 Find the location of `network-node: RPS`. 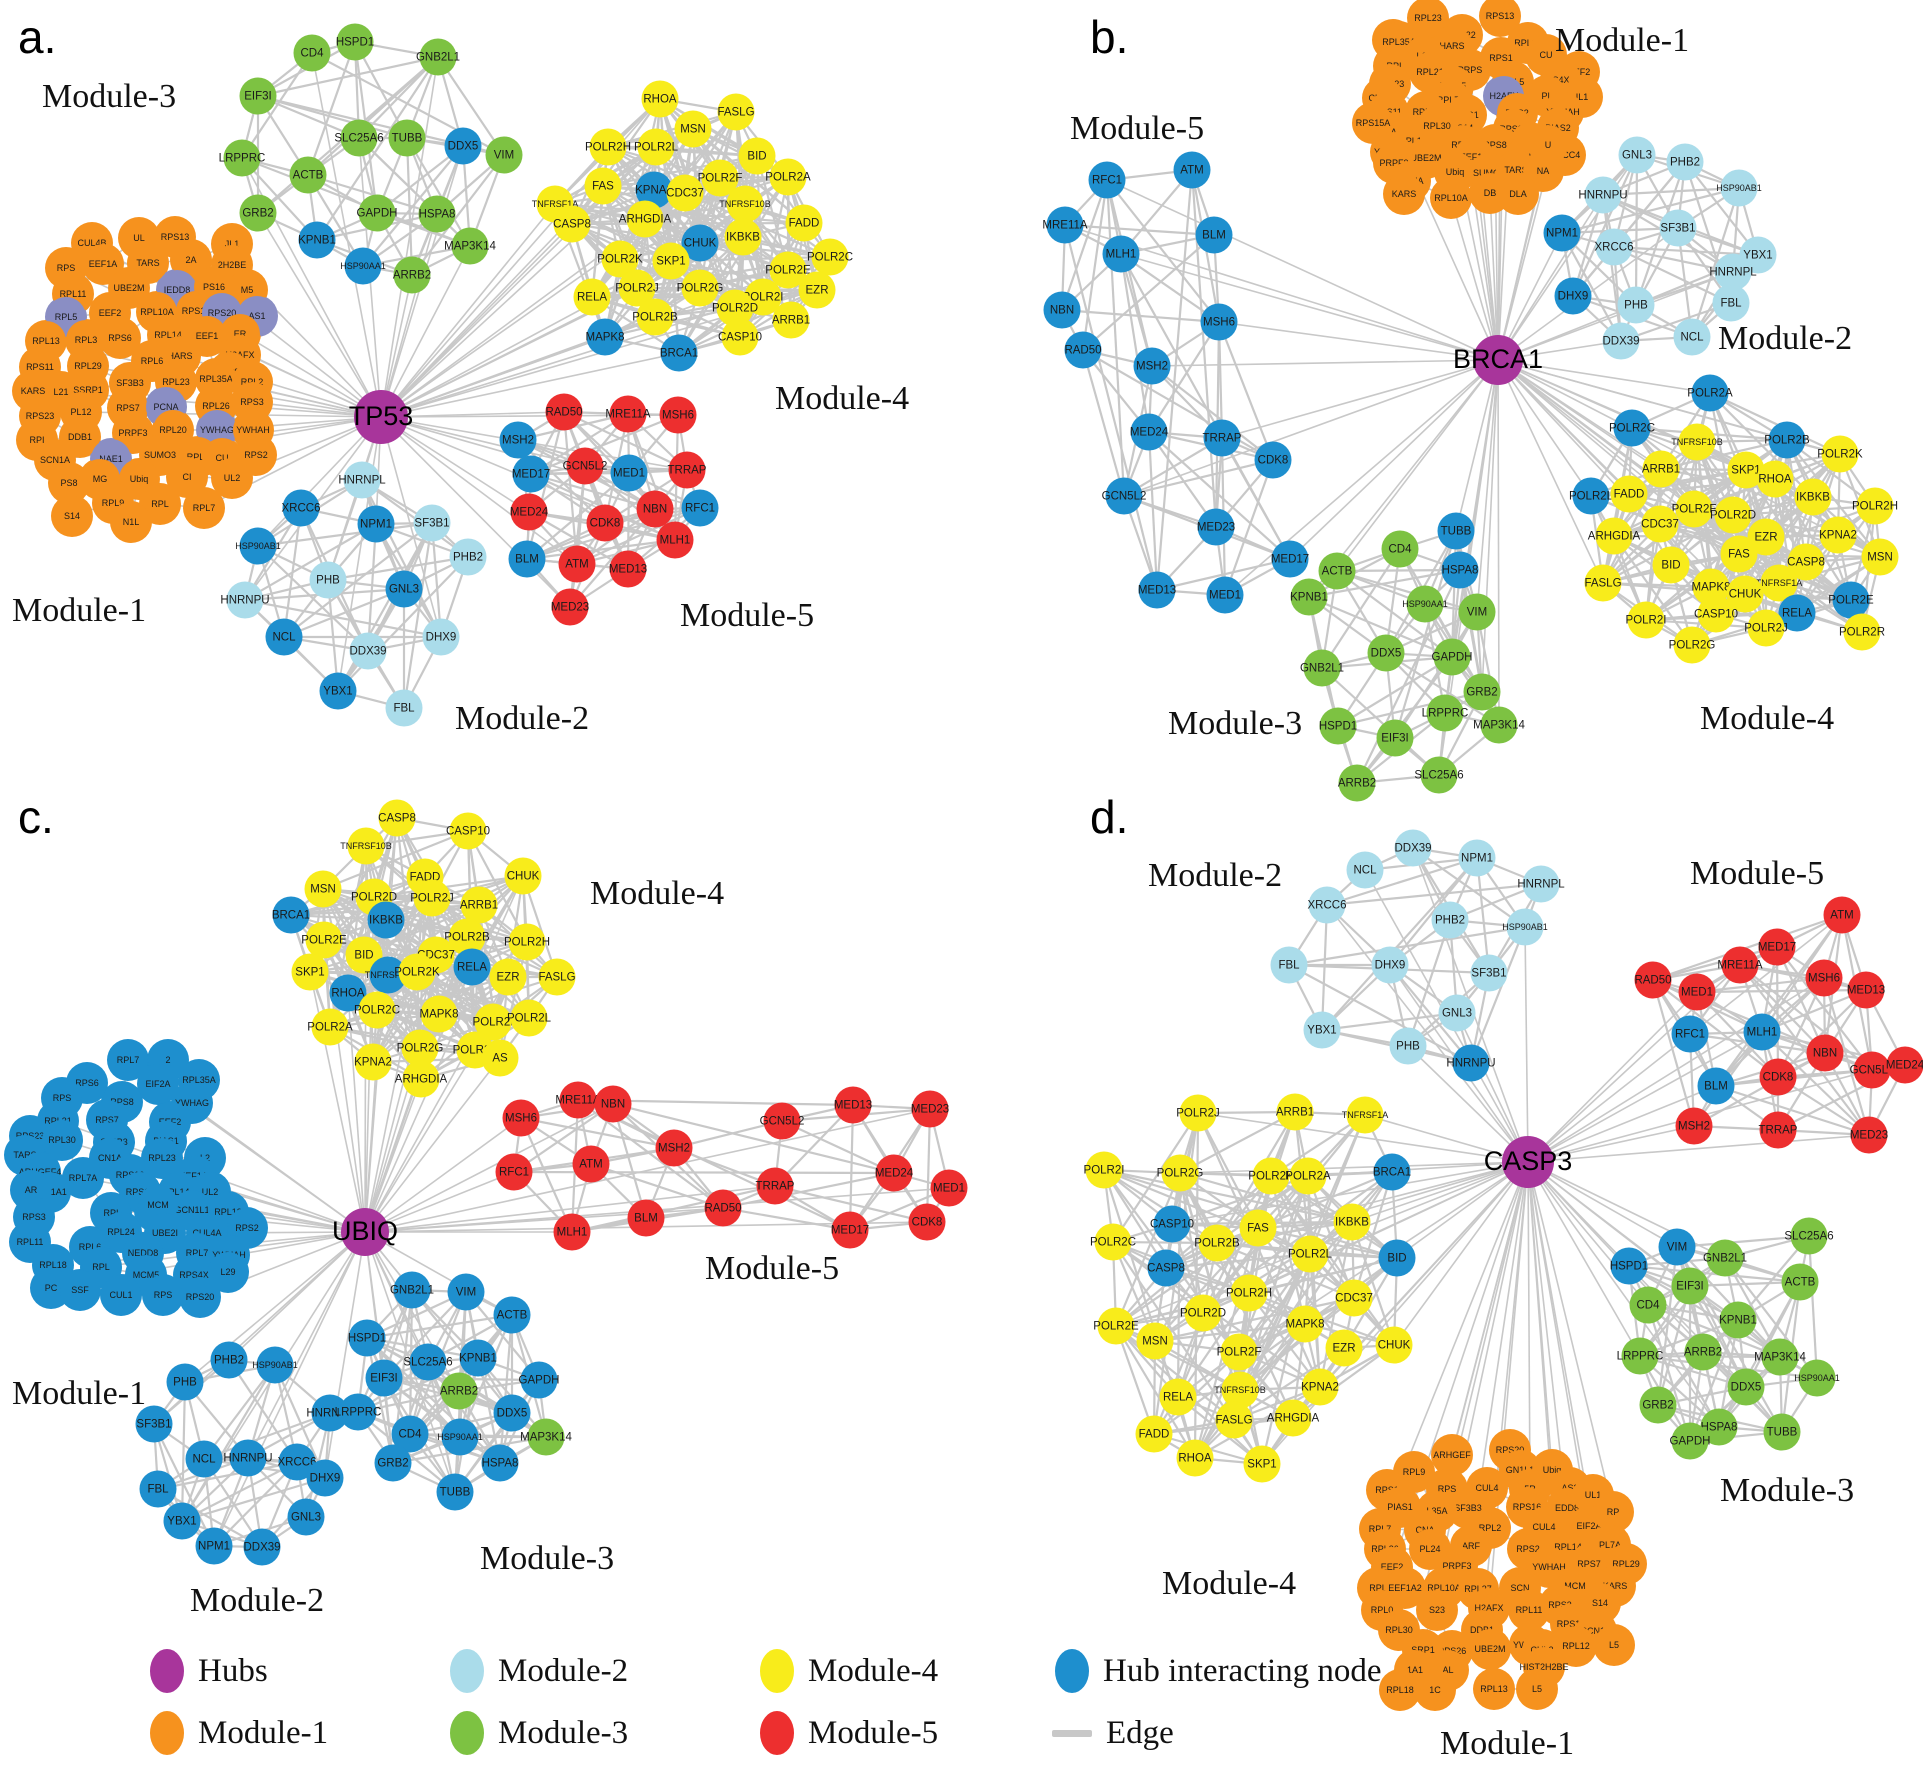

network-node: RPS is located at coordinates (62, 1098).